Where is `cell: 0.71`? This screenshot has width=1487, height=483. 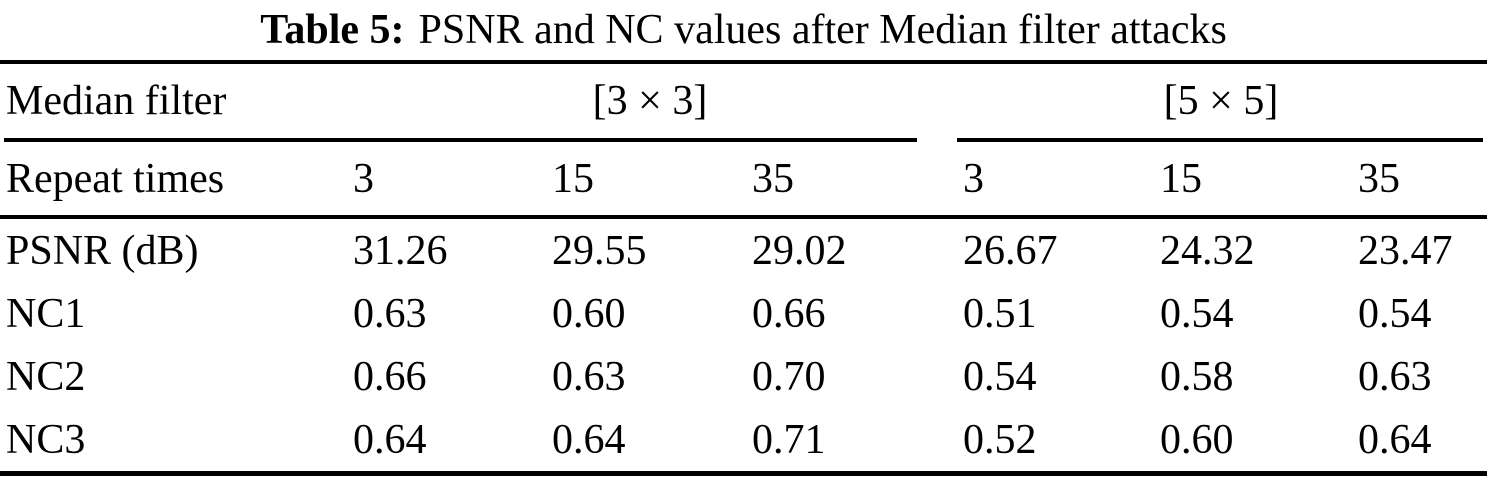 cell: 0.71 is located at coordinates (789, 439).